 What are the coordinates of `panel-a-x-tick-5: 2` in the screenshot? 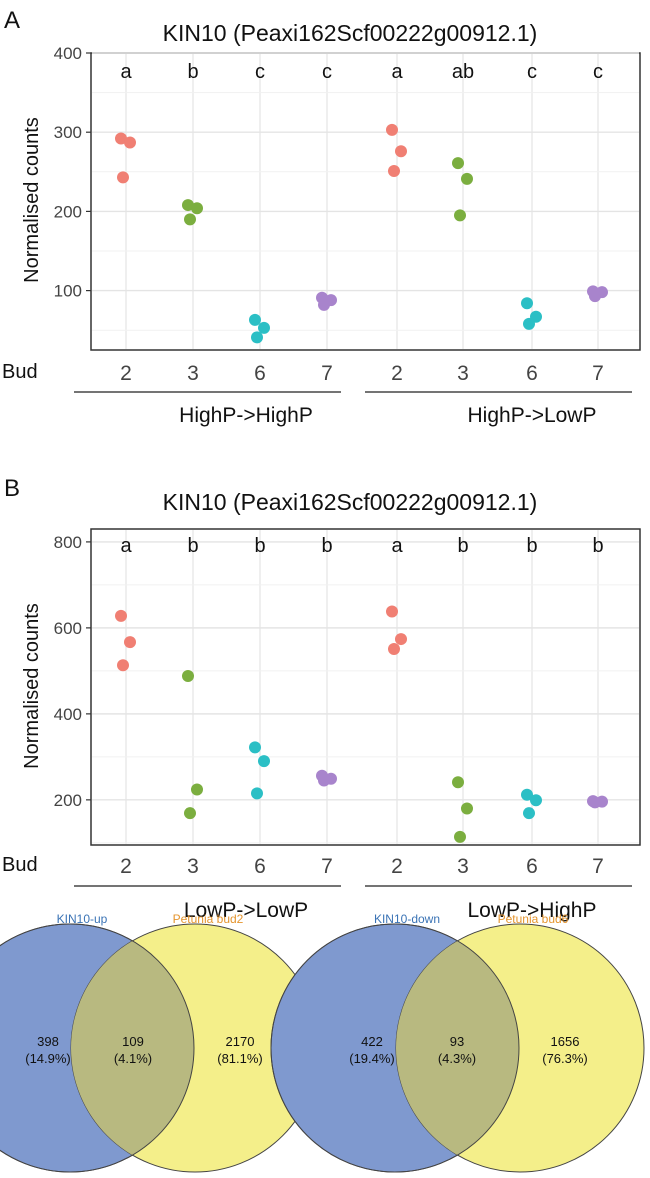 It's located at (397, 373).